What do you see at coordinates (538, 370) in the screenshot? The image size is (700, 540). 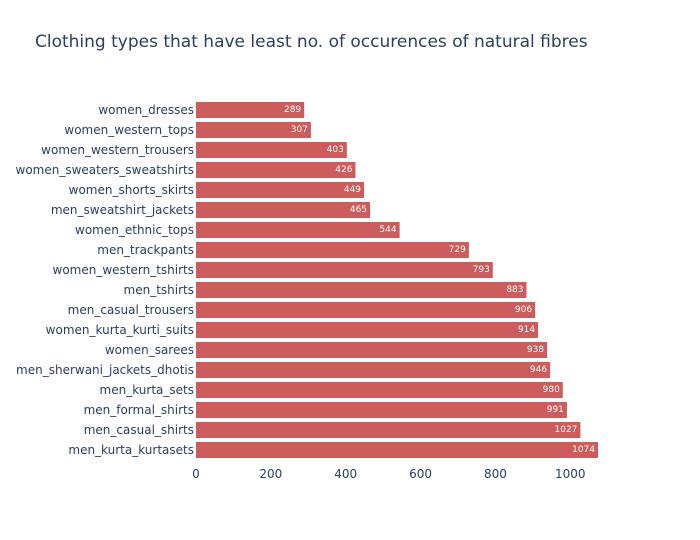 I see `bar-value-label: 946` at bounding box center [538, 370].